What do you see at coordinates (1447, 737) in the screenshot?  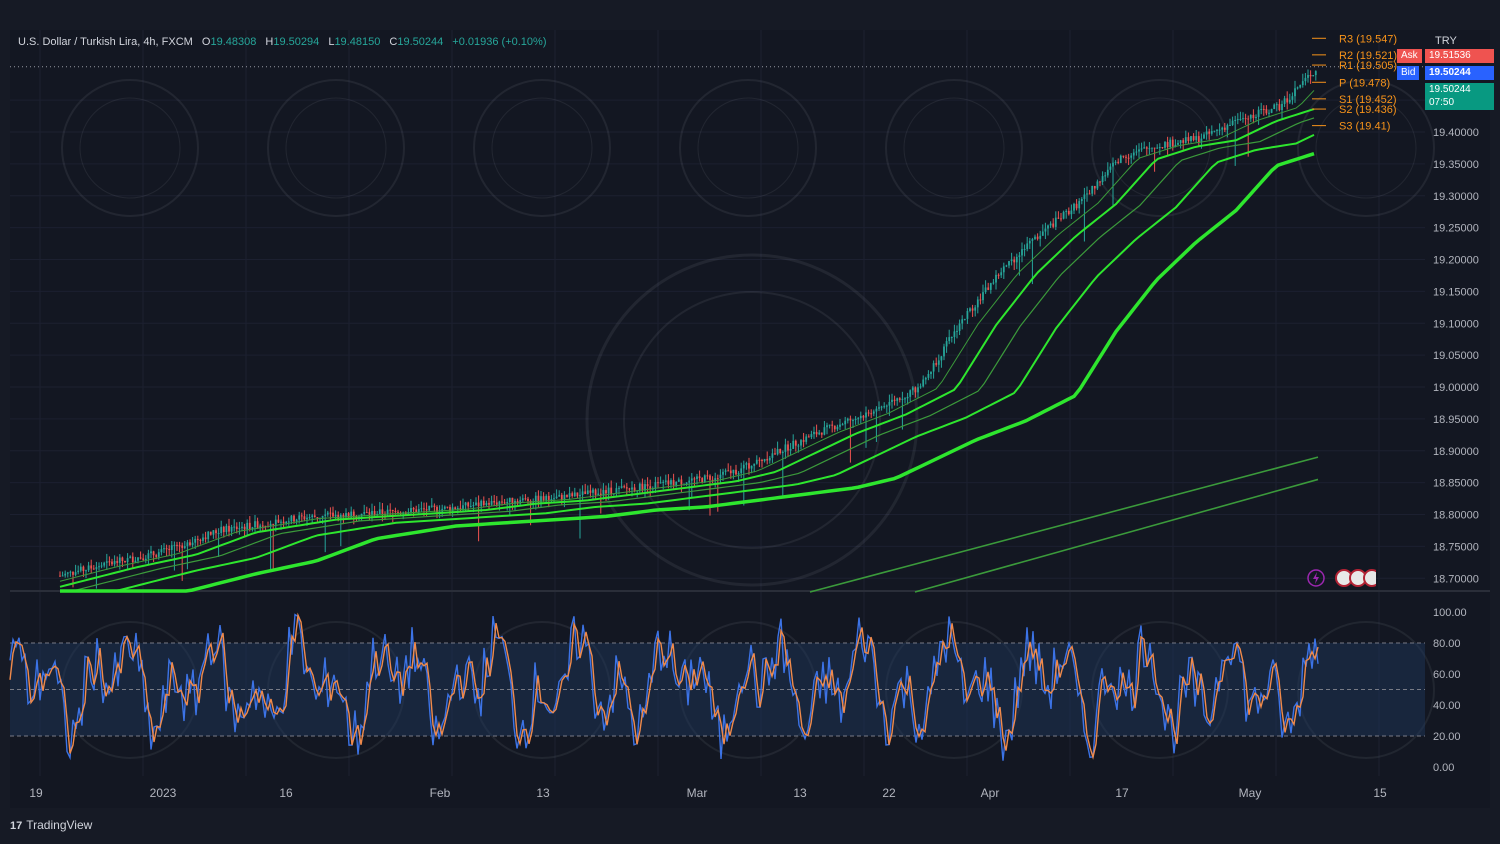 I see `oscillator-tick-label: 20.00` at bounding box center [1447, 737].